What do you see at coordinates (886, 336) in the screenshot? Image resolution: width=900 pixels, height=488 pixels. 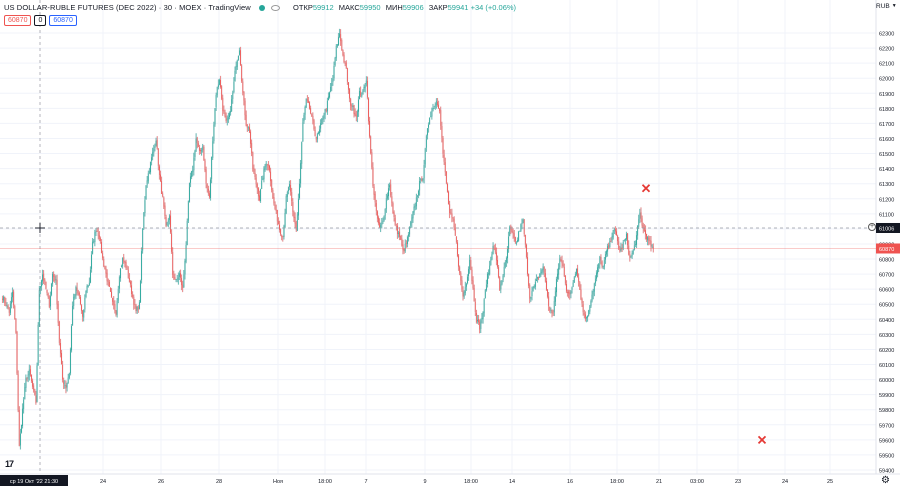 I see `price-tick-label: 60300` at bounding box center [886, 336].